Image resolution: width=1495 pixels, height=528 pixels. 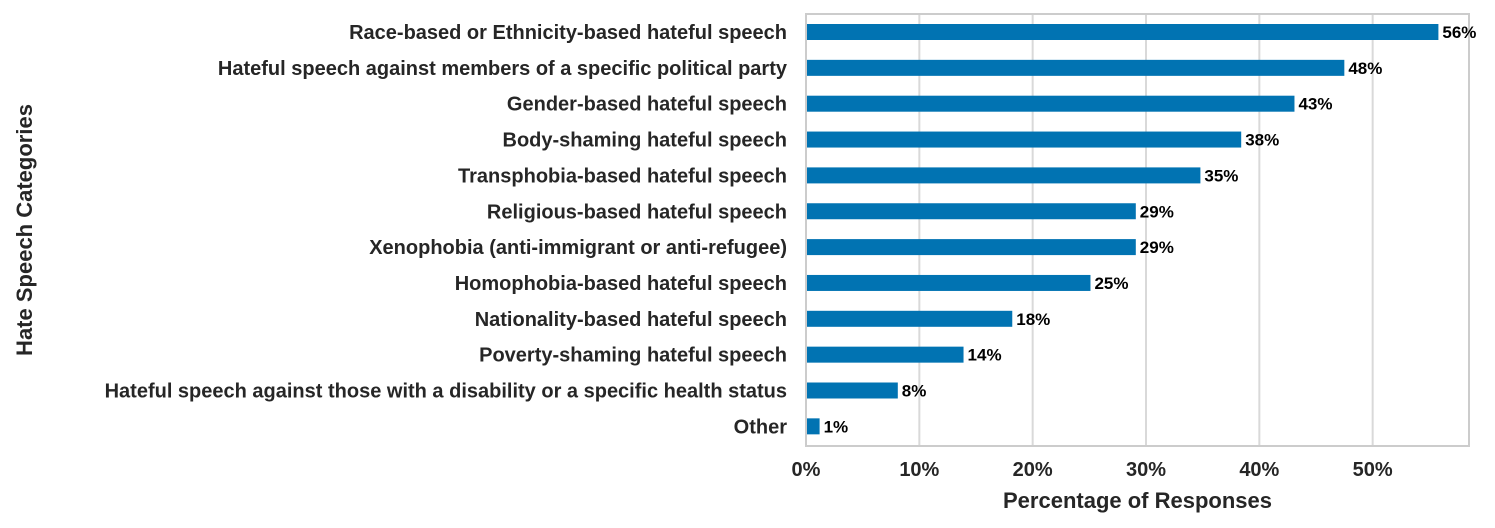 What do you see at coordinates (1137, 500) in the screenshot?
I see `x-axis-title: Percentage of Responses` at bounding box center [1137, 500].